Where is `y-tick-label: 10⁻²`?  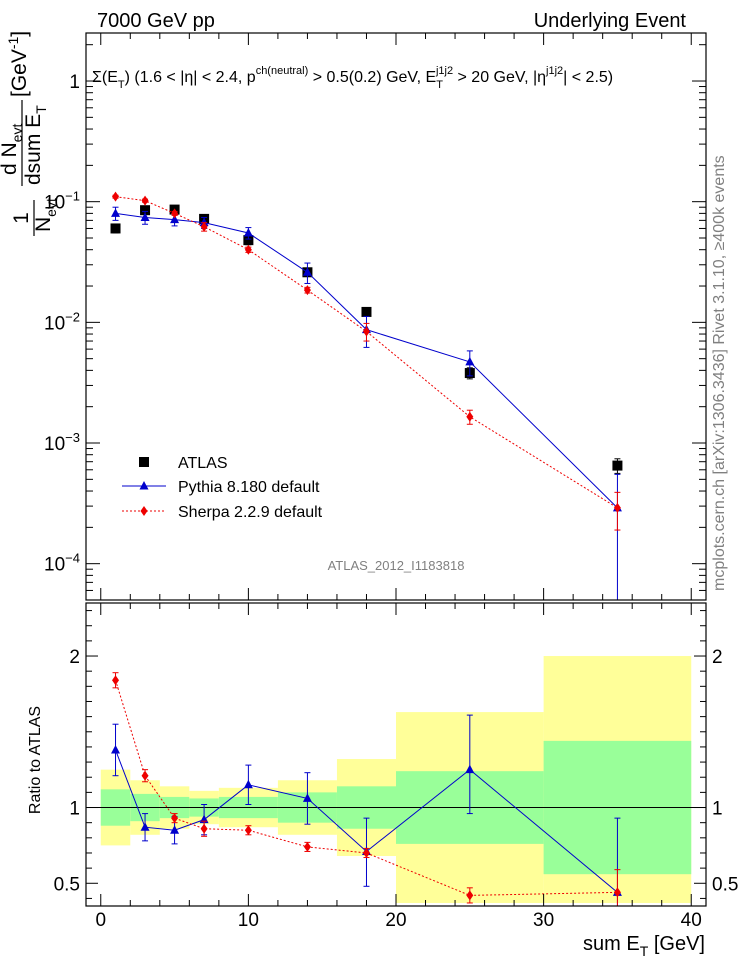
y-tick-label: 10⁻² is located at coordinates (62, 321).